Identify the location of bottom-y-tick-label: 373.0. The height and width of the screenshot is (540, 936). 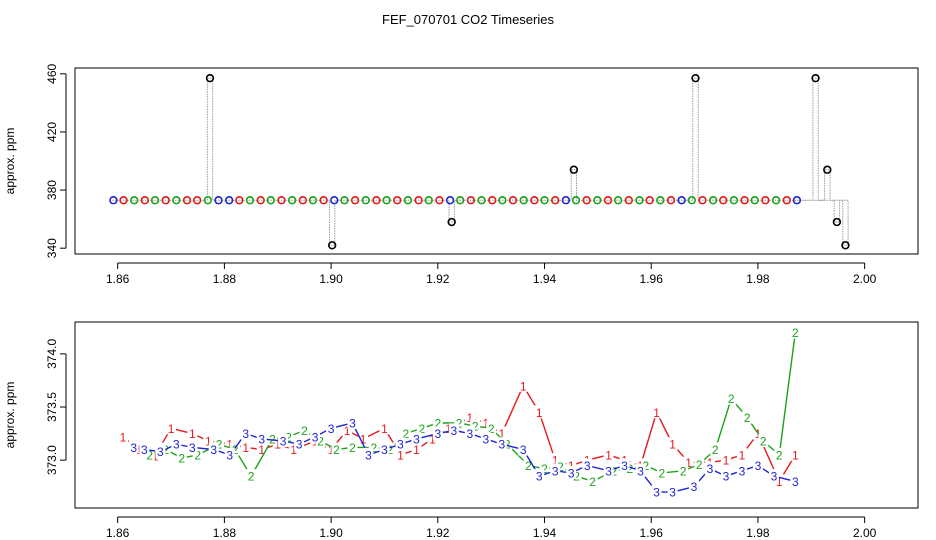
(52, 460).